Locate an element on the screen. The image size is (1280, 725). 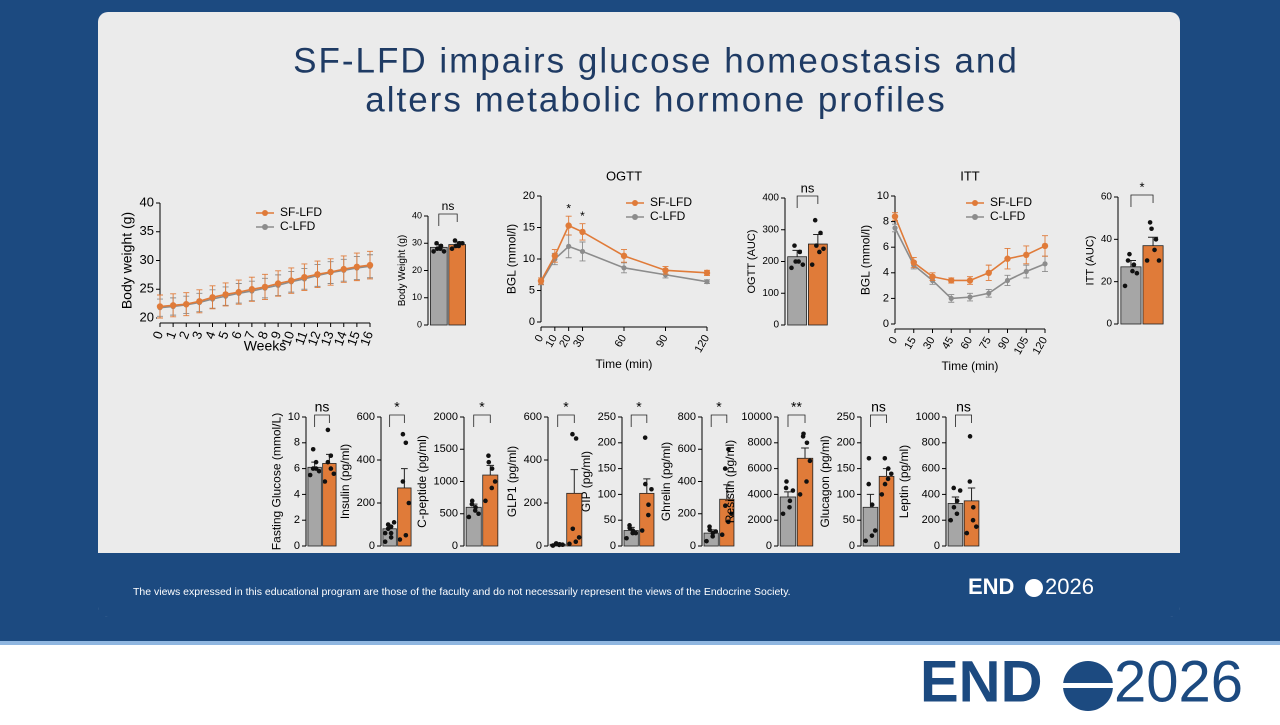
logo-text: END is located at coordinates (981, 681).